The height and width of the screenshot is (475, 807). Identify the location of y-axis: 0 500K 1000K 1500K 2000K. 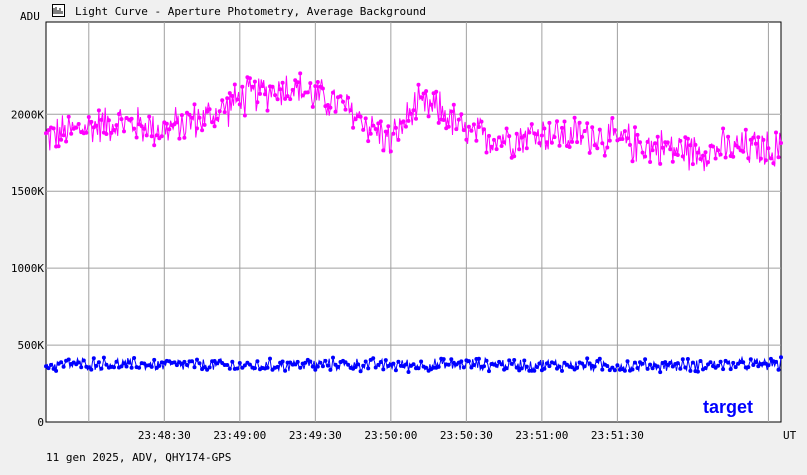
(27, 268).